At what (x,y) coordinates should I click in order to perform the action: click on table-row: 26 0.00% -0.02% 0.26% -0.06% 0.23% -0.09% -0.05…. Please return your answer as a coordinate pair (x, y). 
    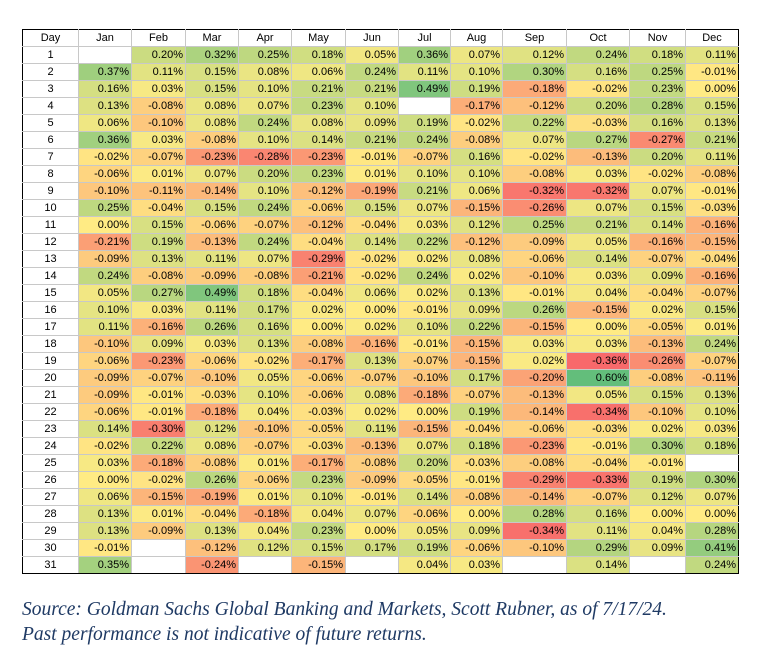
    Looking at the image, I should click on (380, 480).